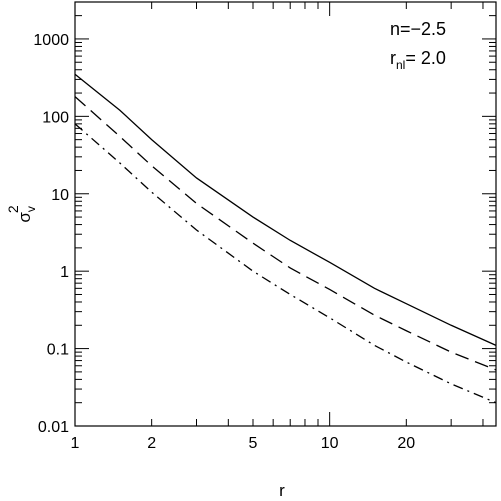 This screenshot has height=501, width=501. What do you see at coordinates (24, 217) in the screenshot?
I see `y-axis-label-base: σ` at bounding box center [24, 217].